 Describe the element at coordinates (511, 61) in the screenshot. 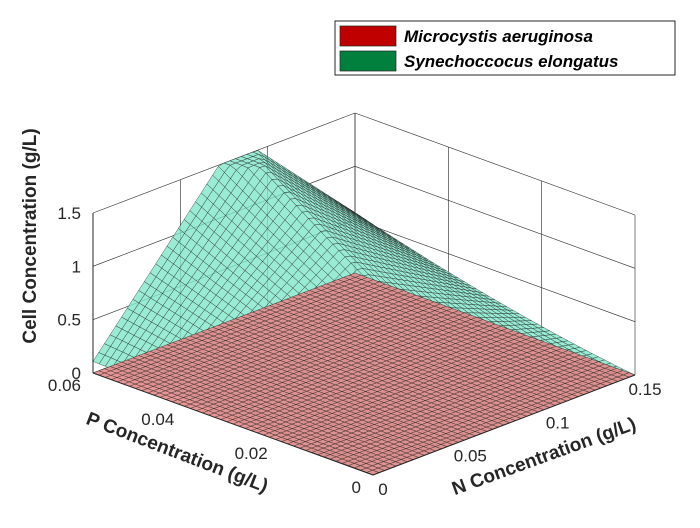

I see `legend-label-synechococcus: Synechoccocus elongatus` at that location.